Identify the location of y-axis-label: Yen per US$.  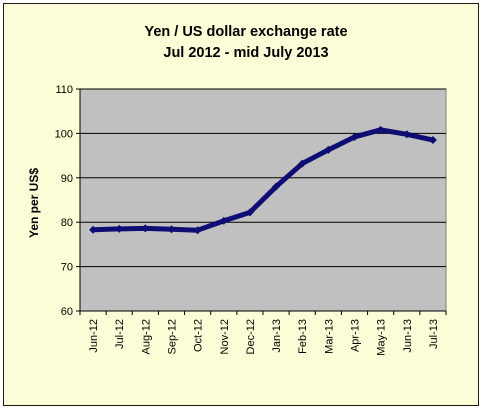
(34, 203).